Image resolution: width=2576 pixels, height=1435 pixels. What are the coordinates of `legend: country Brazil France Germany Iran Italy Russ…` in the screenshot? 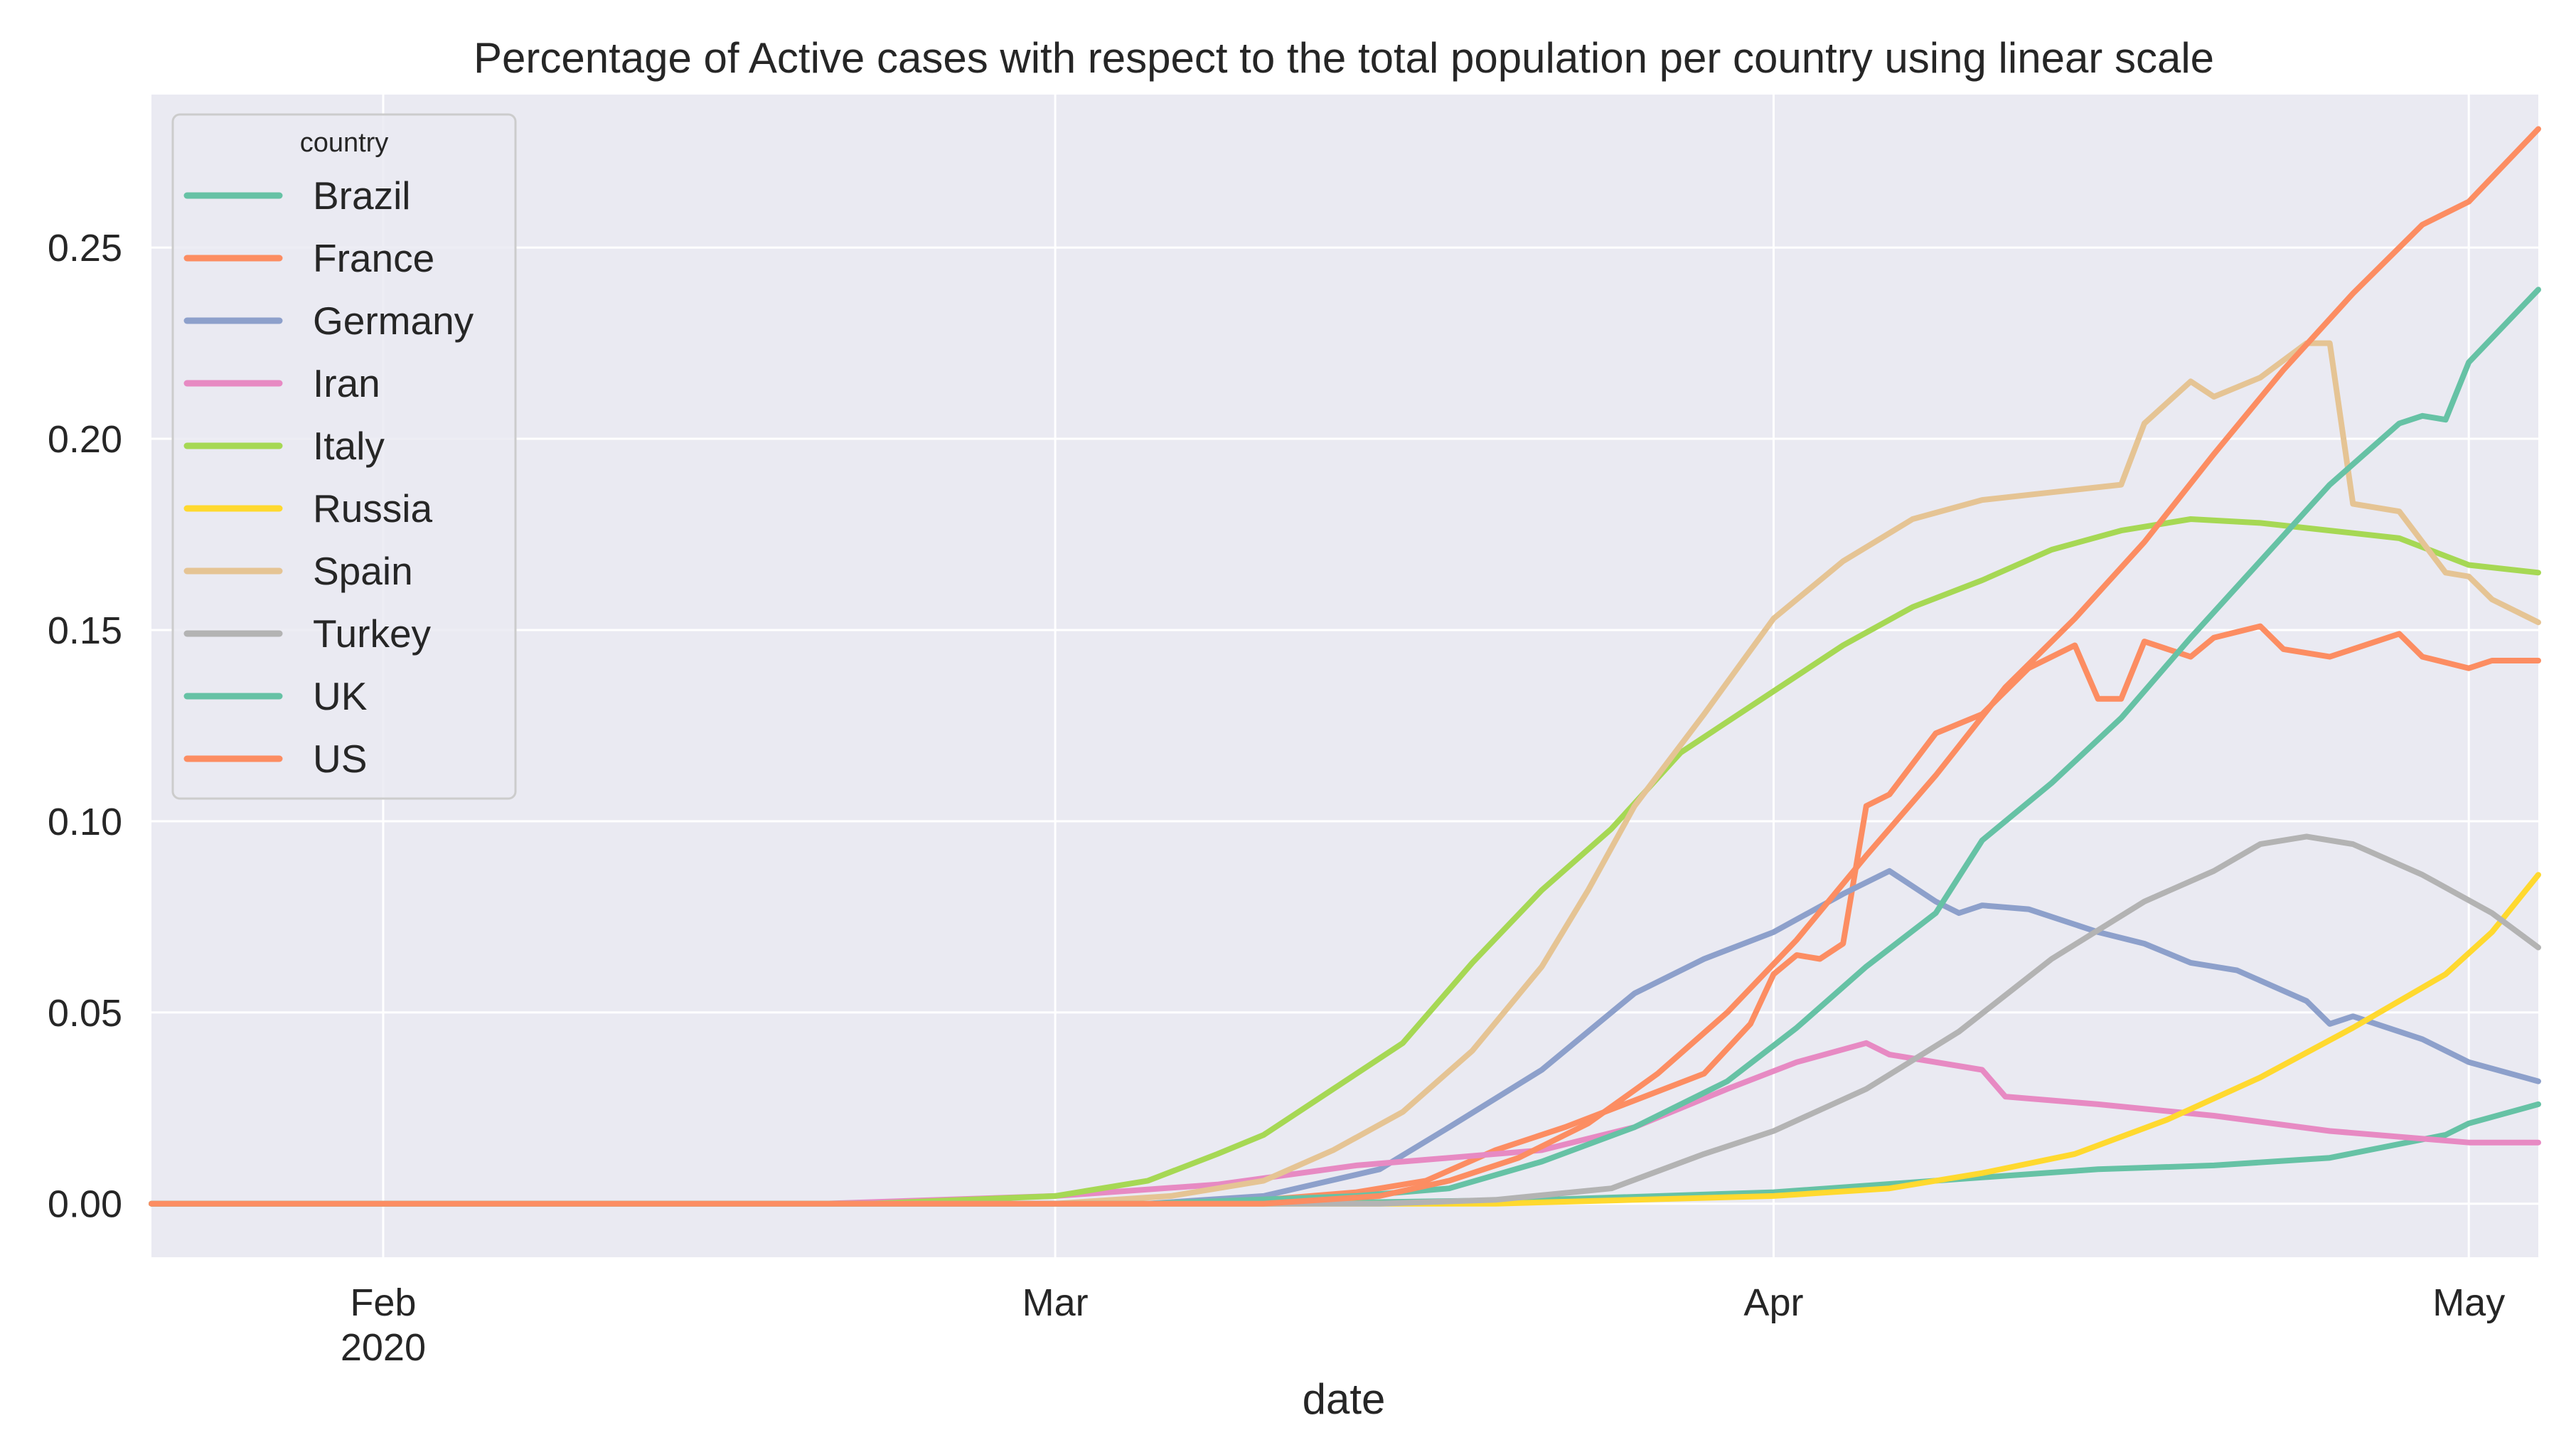 It's located at (344, 456).